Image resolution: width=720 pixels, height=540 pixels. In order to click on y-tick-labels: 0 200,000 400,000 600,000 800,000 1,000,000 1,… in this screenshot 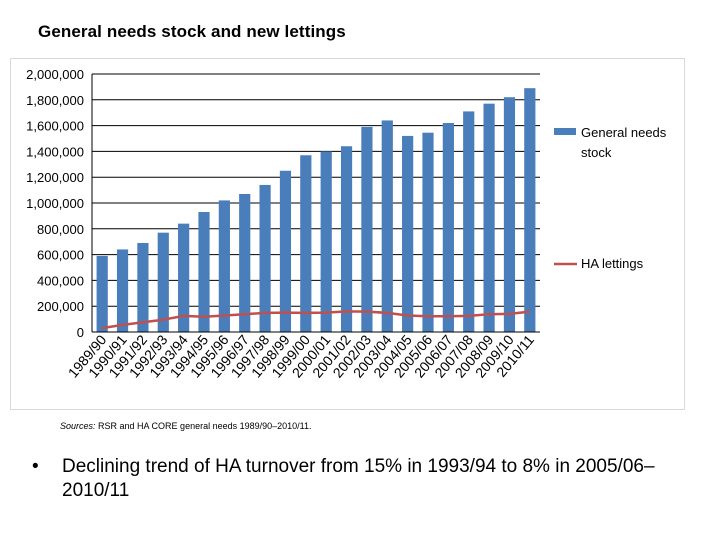, I will do `click(55, 203)`.